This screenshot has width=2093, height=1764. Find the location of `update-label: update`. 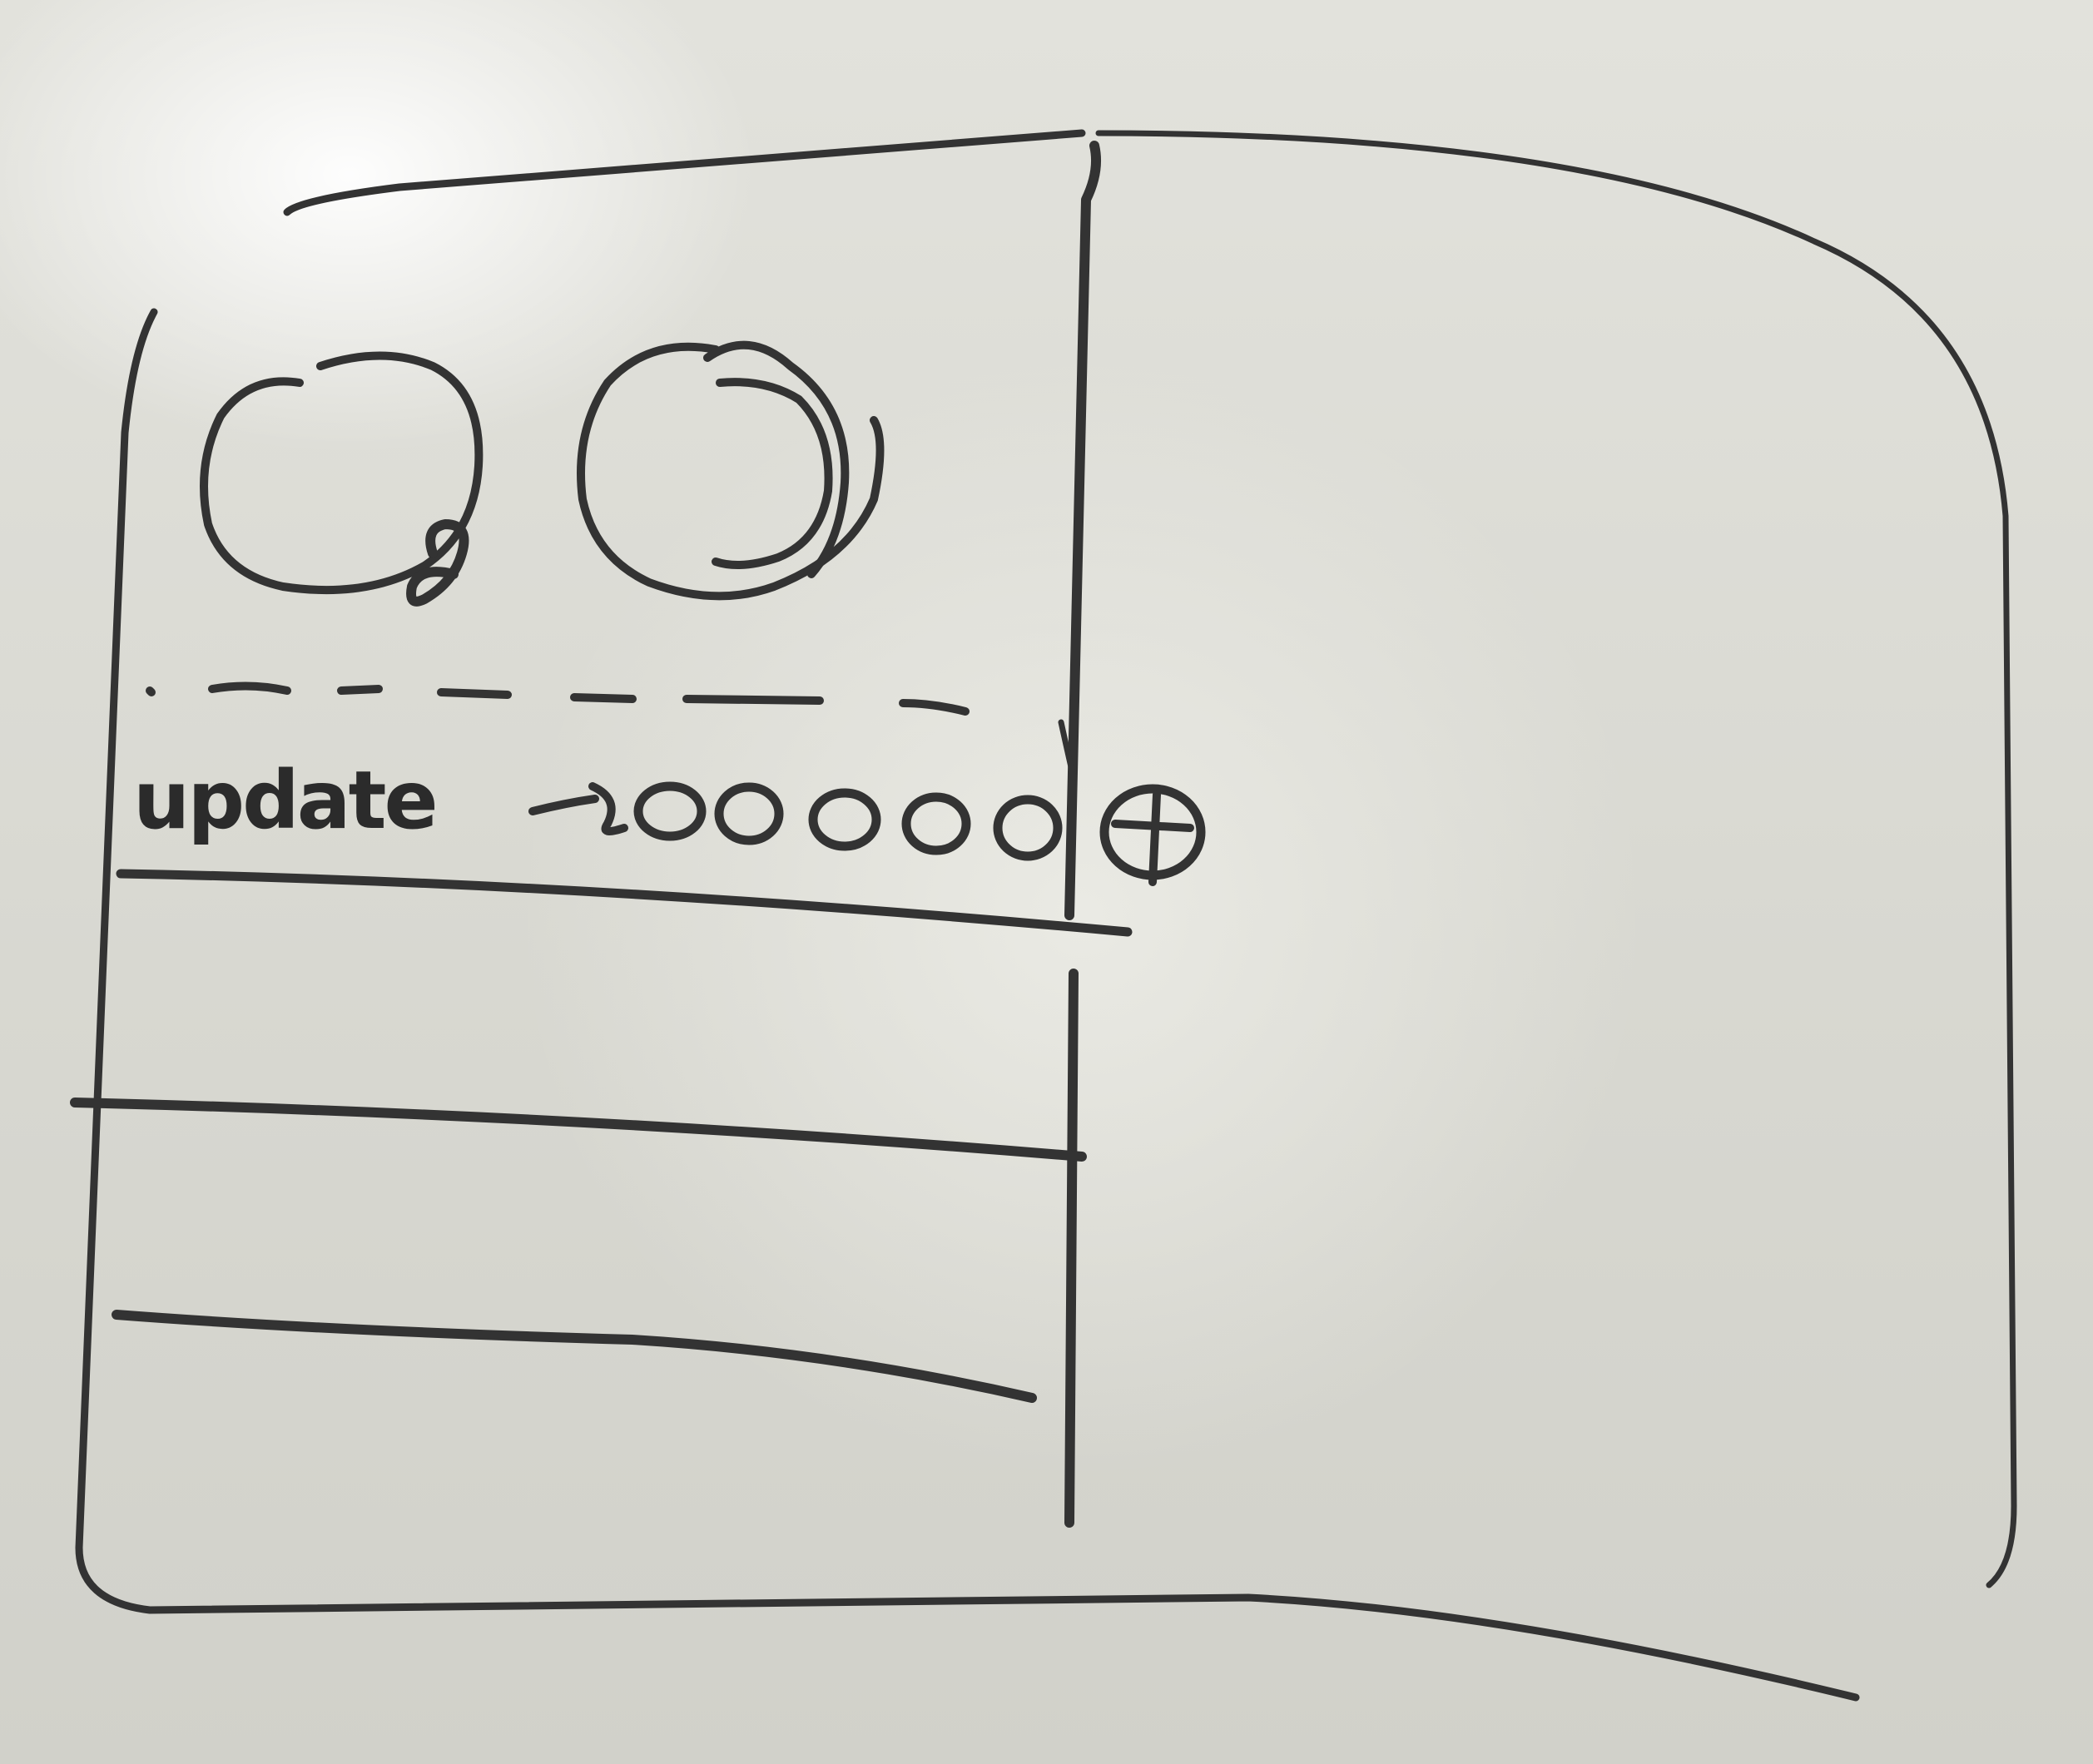

update-label: update is located at coordinates (285, 801).